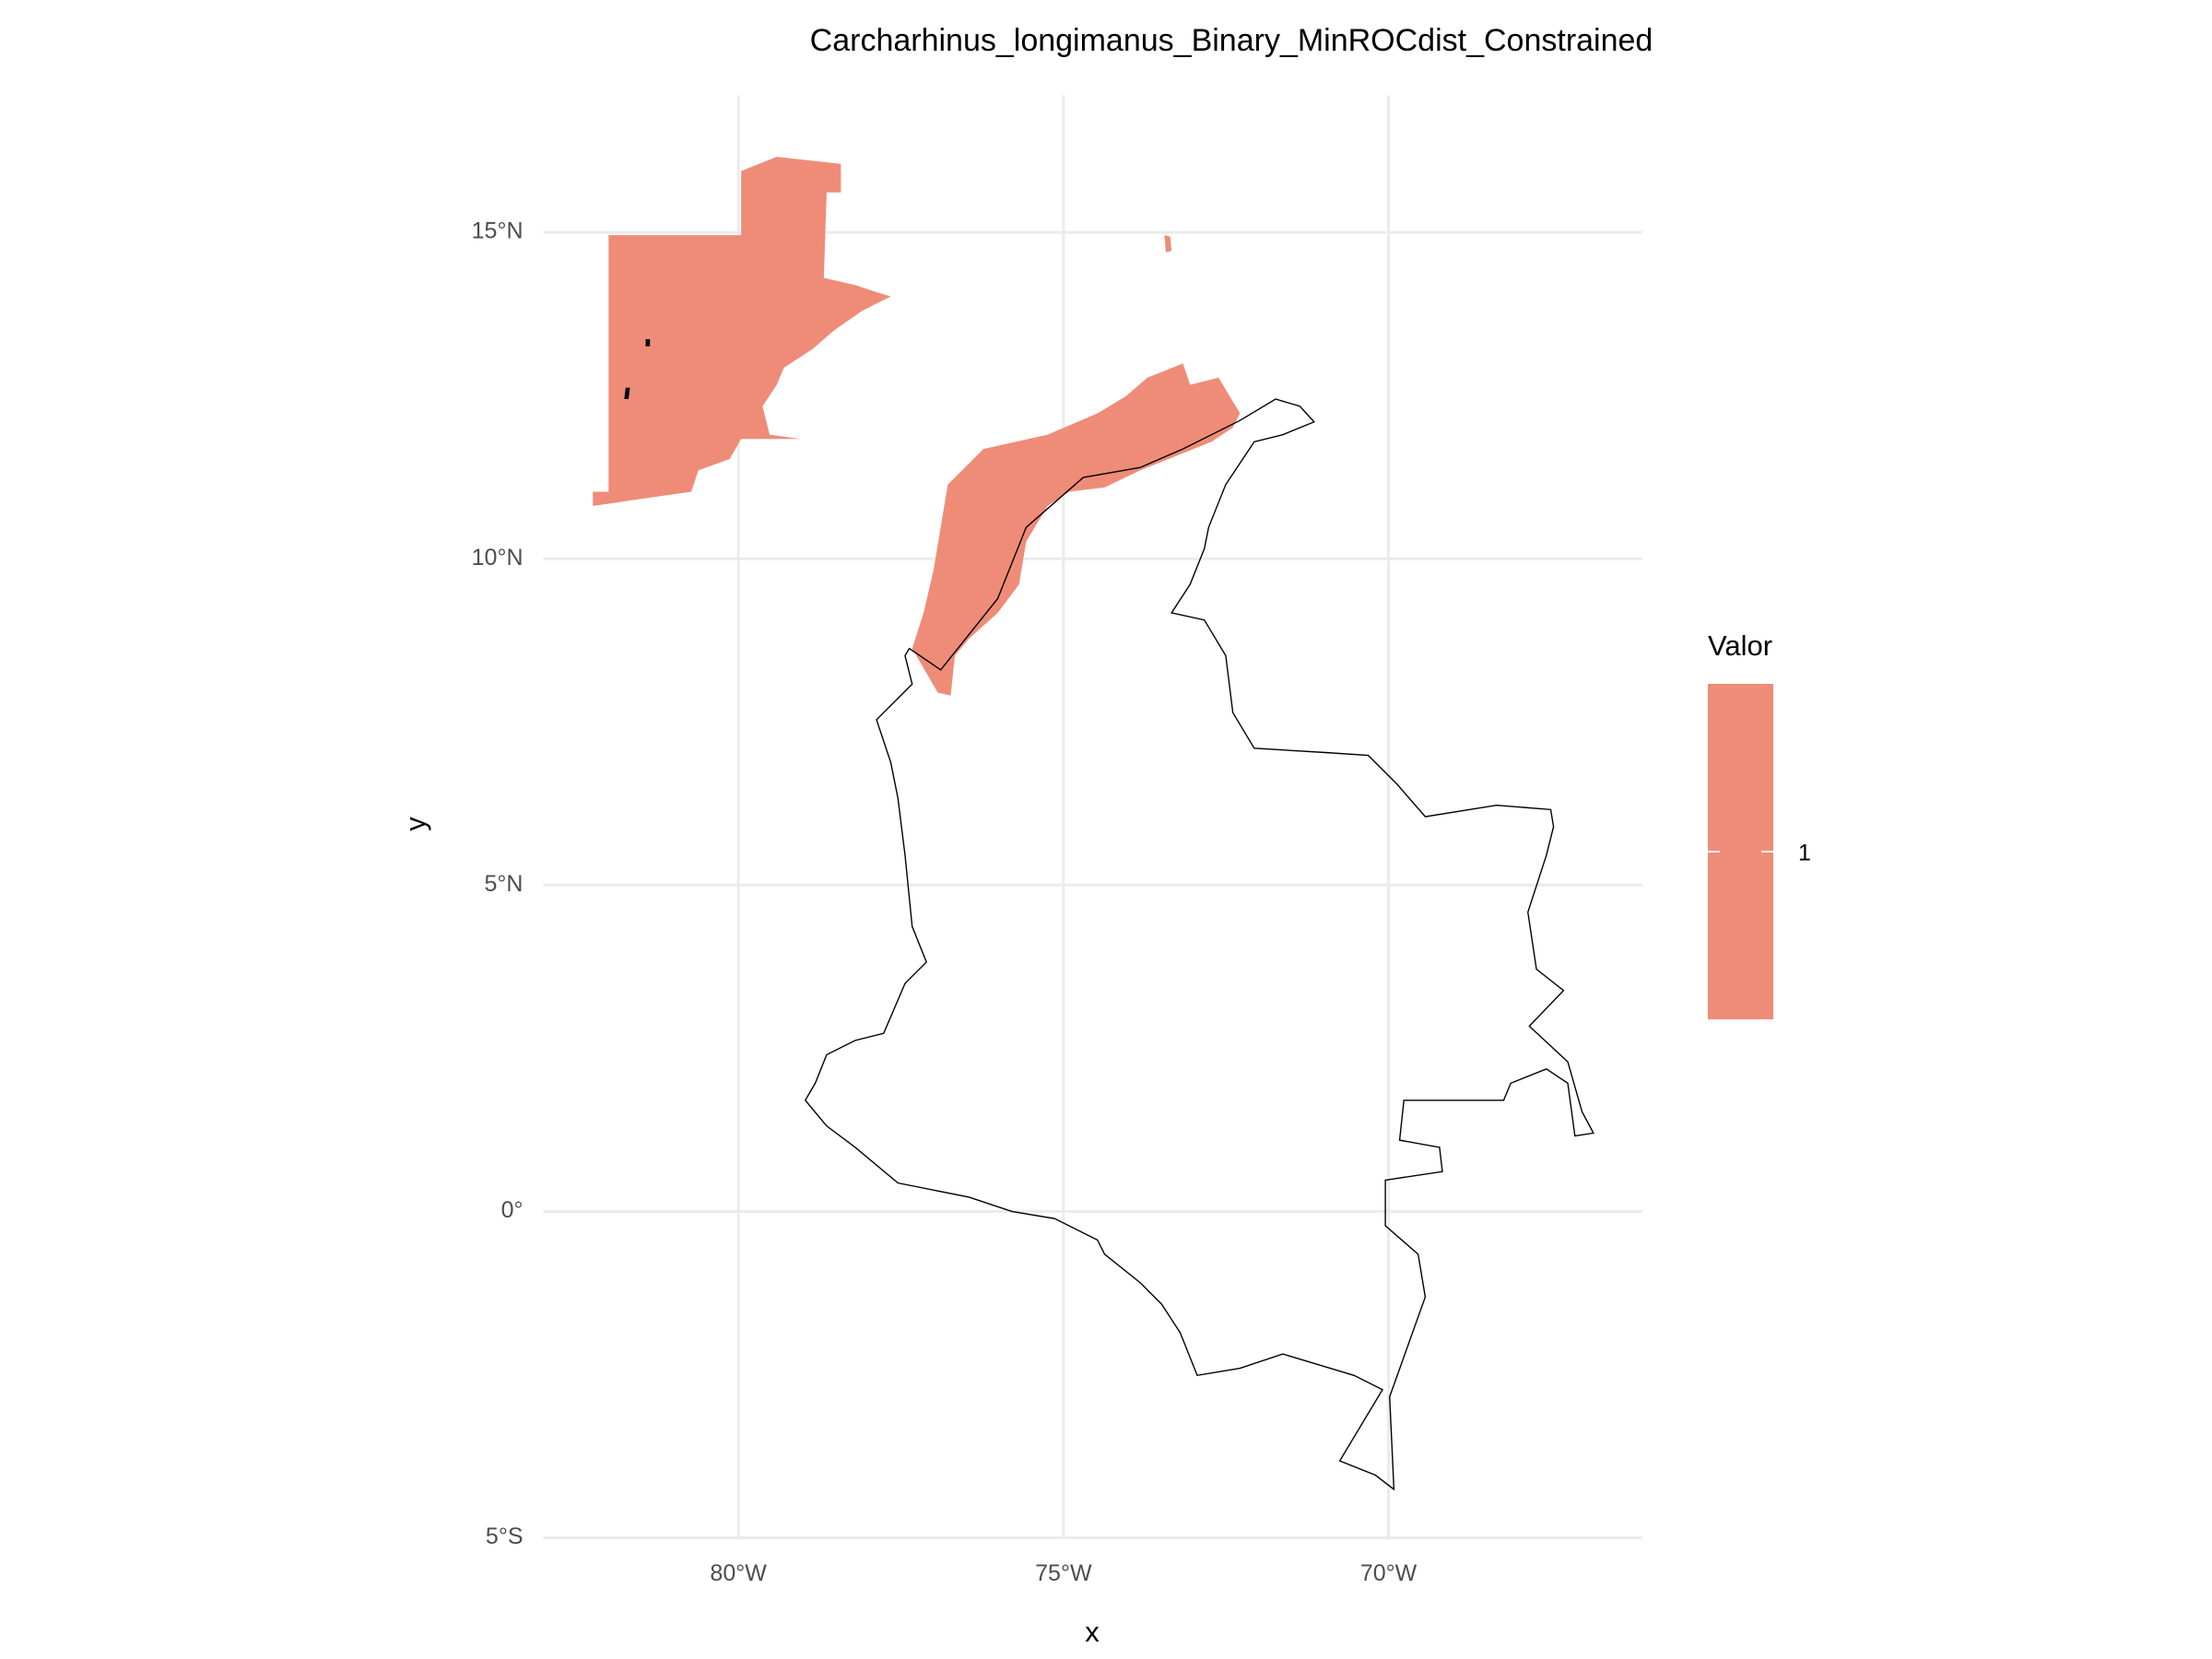  Describe the element at coordinates (512, 1210) in the screenshot. I see `y-tick-label: 0°` at that location.